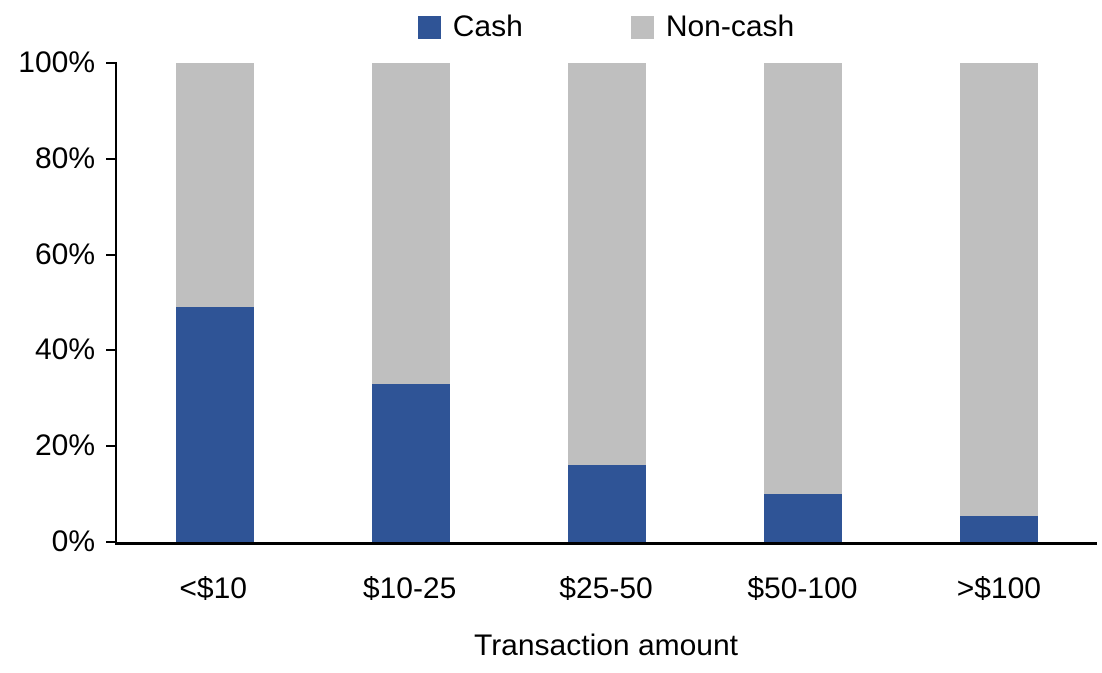  I want to click on y-tick-label: 60%, so click(64, 254).